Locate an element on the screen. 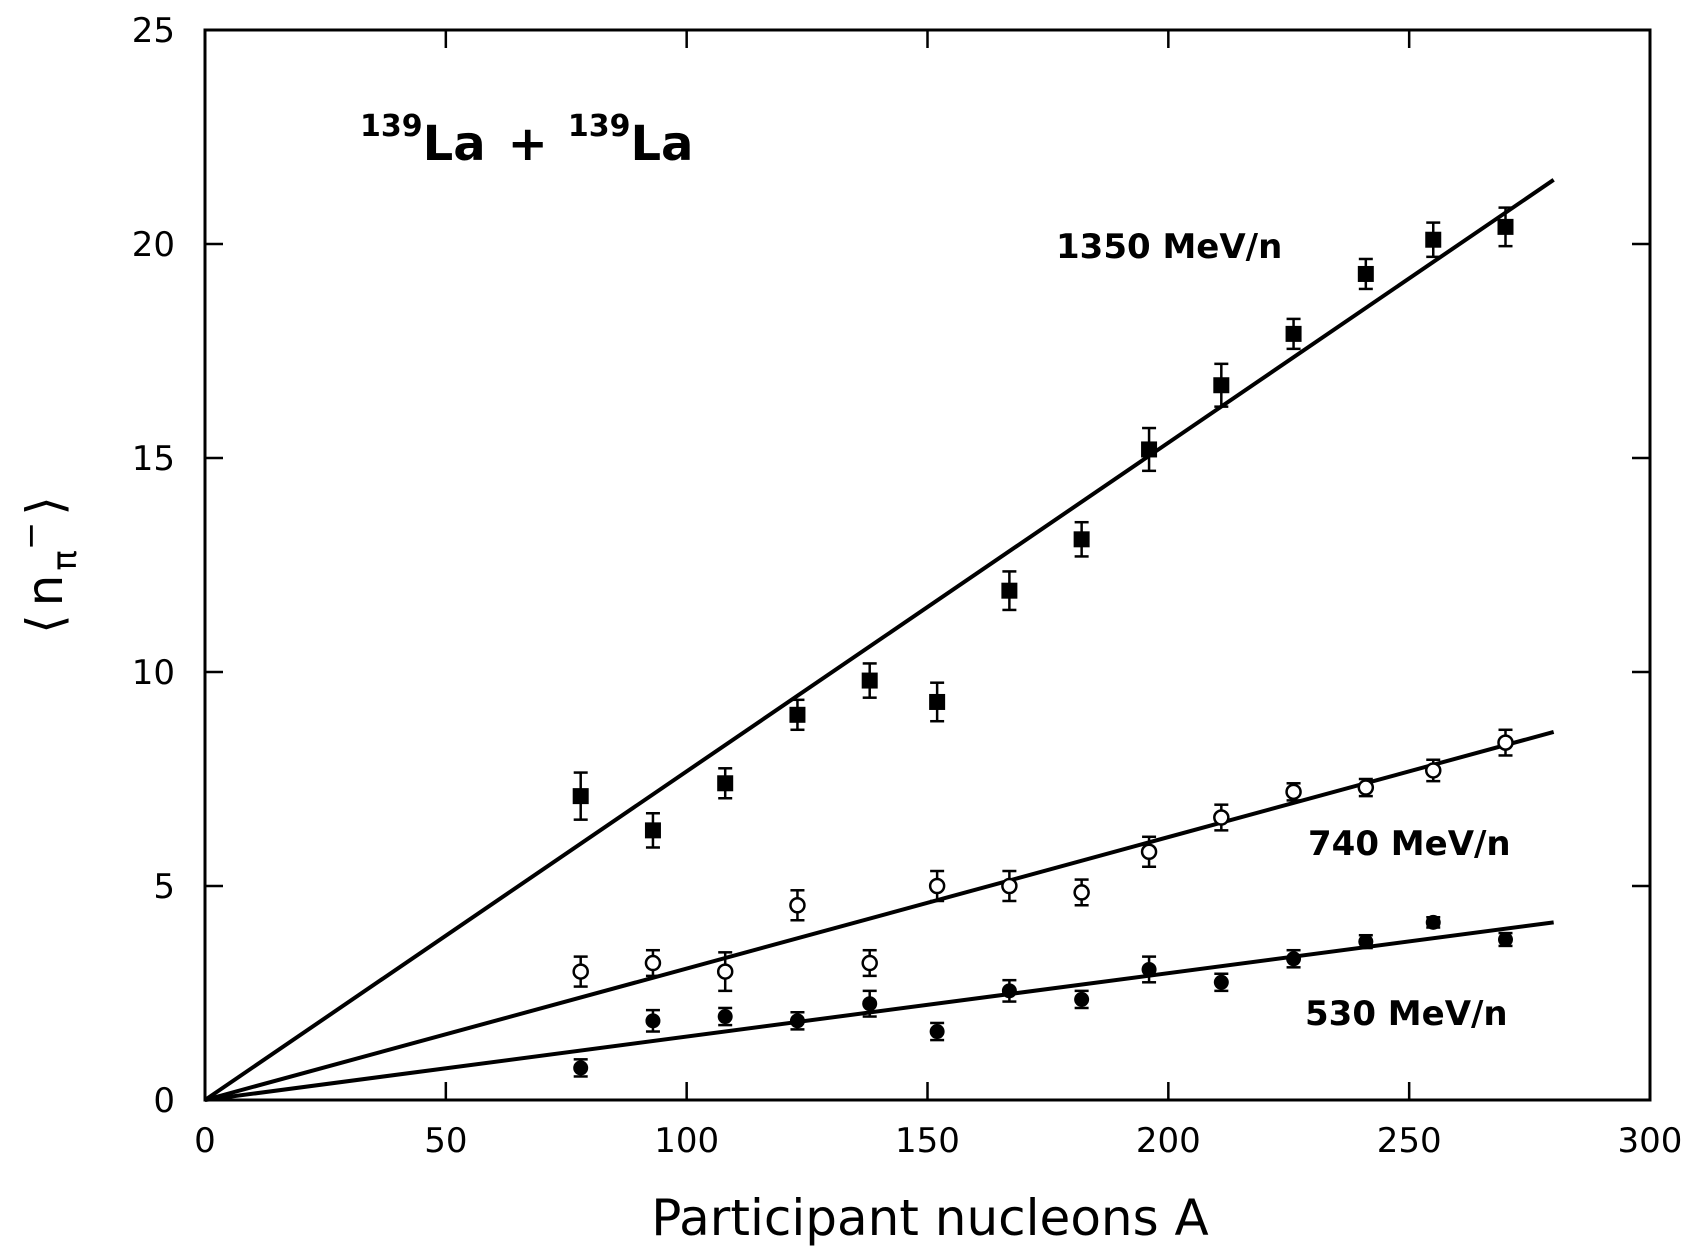  reaction-element-1: La is located at coordinates (454, 144).